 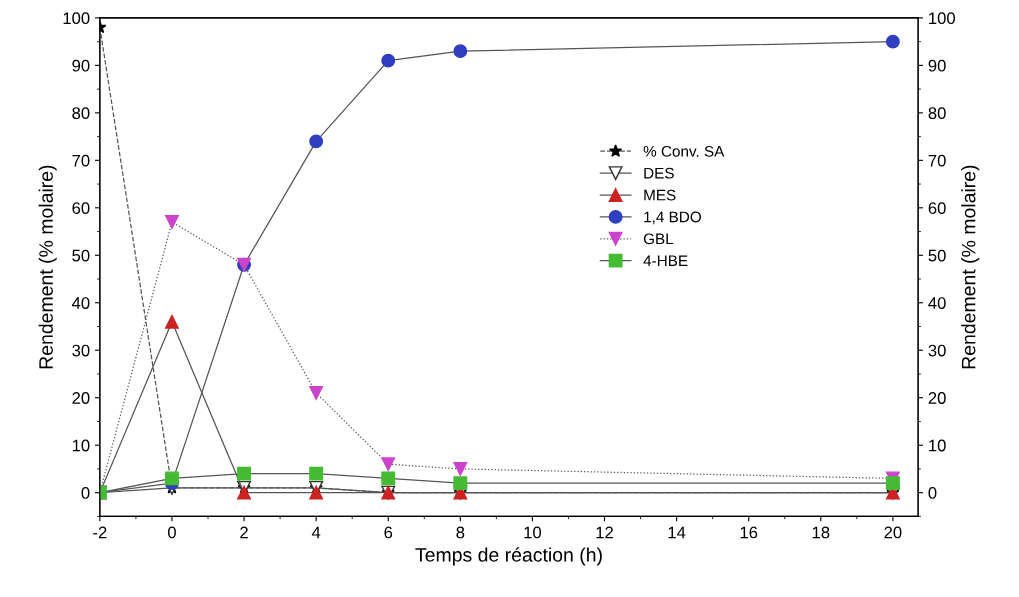 I want to click on y2-tick-label: 60, so click(x=937, y=208).